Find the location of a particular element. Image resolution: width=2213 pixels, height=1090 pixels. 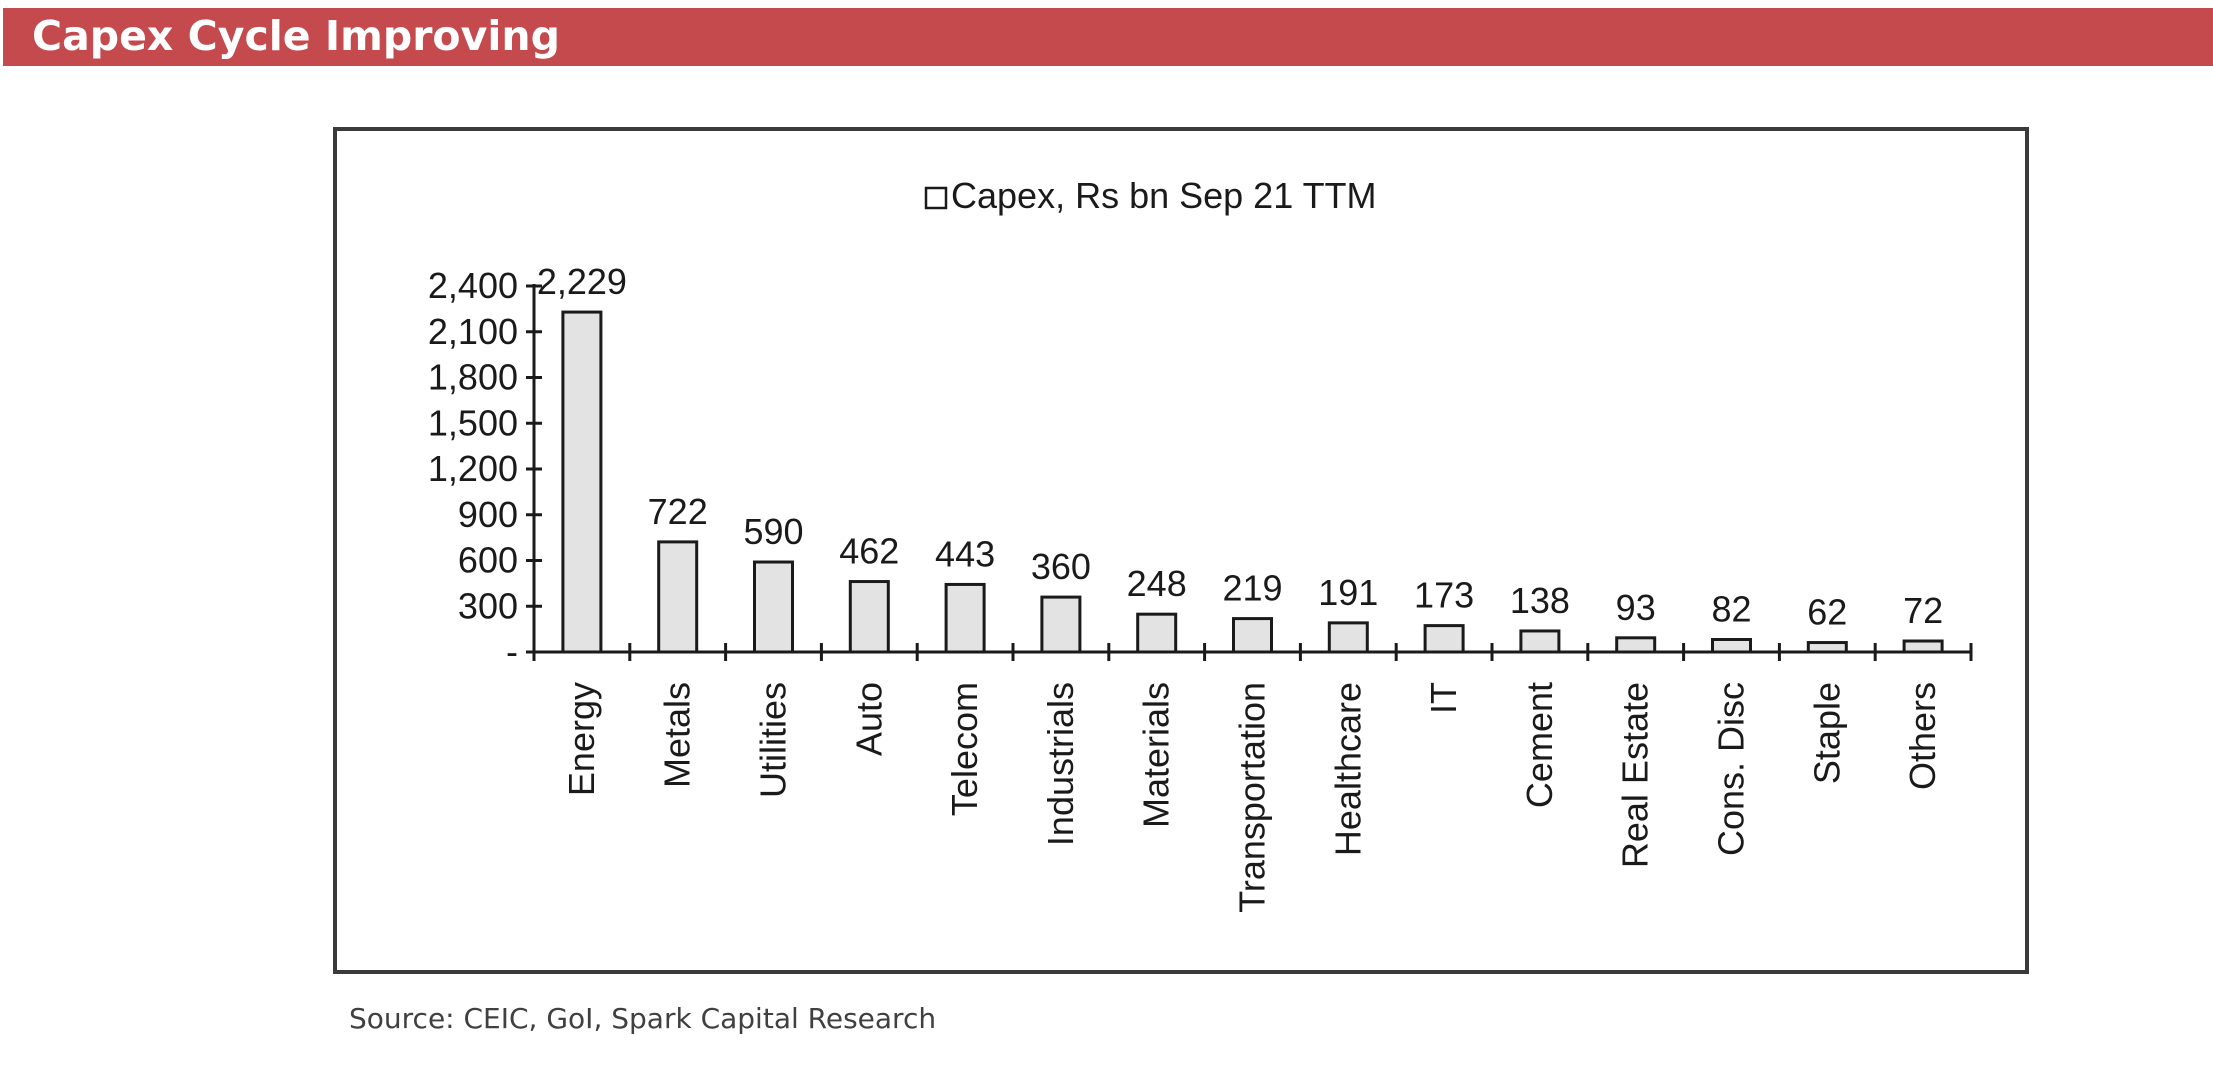

x-tick-label: Industrials is located at coordinates (1060, 764).